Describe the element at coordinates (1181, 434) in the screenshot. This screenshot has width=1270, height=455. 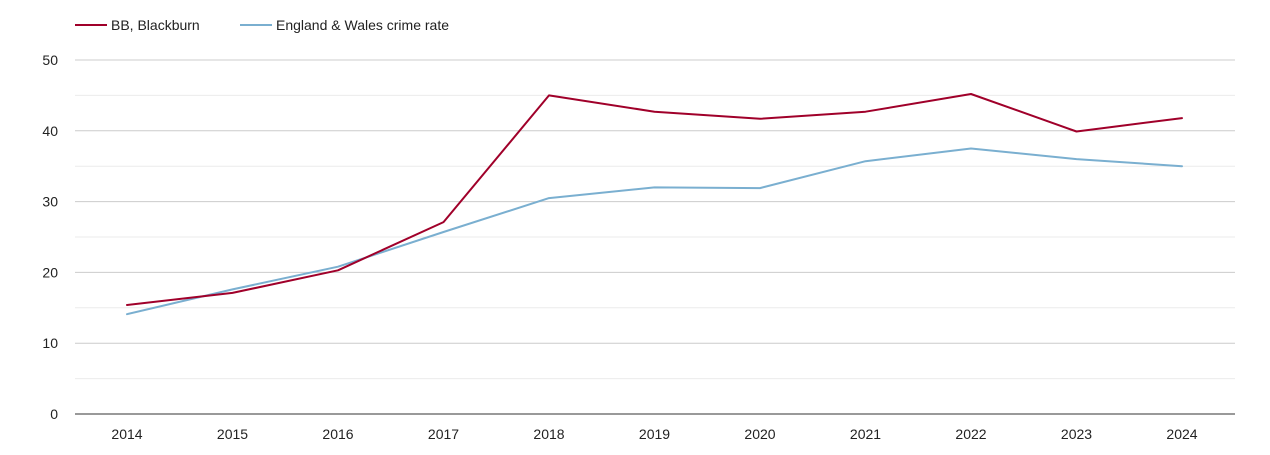
I see `x-tick-label: 2024` at that location.